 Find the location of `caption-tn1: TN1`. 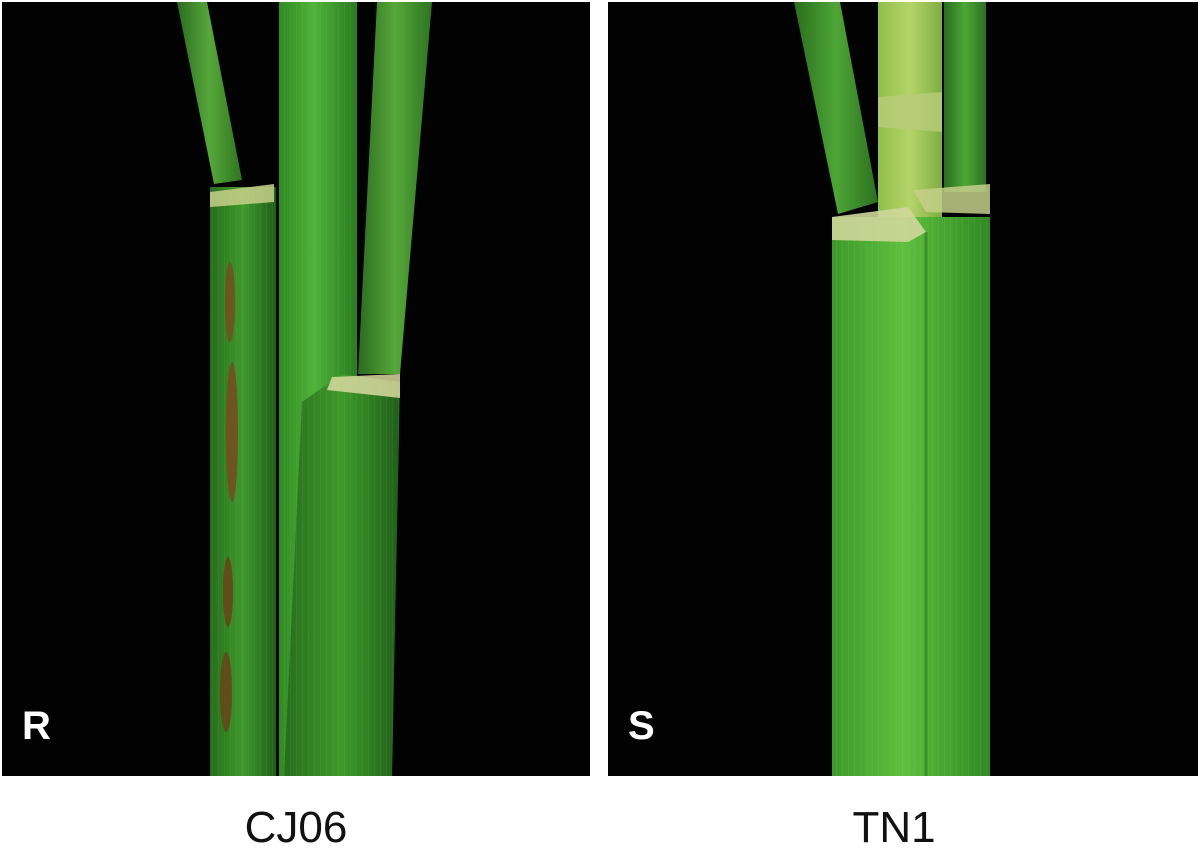

caption-tn1: TN1 is located at coordinates (894, 827).